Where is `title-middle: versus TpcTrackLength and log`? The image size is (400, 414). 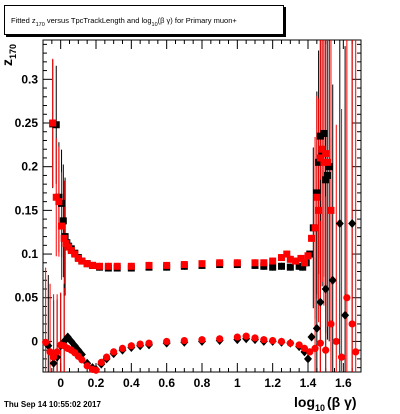
title-middle: versus TpcTrackLength and log is located at coordinates (98, 20).